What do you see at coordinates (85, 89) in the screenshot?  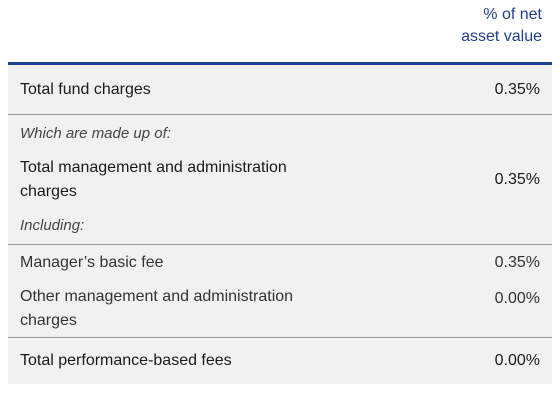 I see `row-label: Total fund charges` at bounding box center [85, 89].